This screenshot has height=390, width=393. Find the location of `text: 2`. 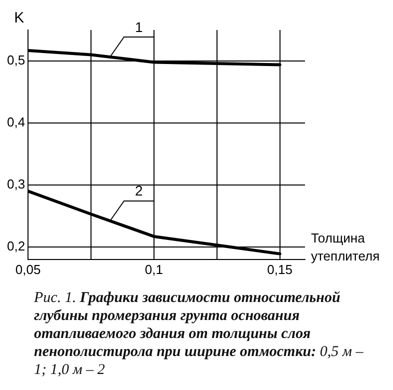

text: 2 is located at coordinates (138, 190).